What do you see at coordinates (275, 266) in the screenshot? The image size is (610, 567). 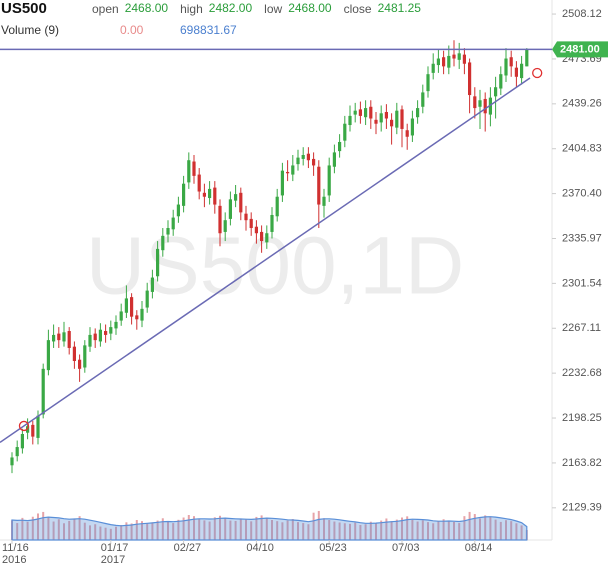 I see `watermark: US500,1D` at bounding box center [275, 266].